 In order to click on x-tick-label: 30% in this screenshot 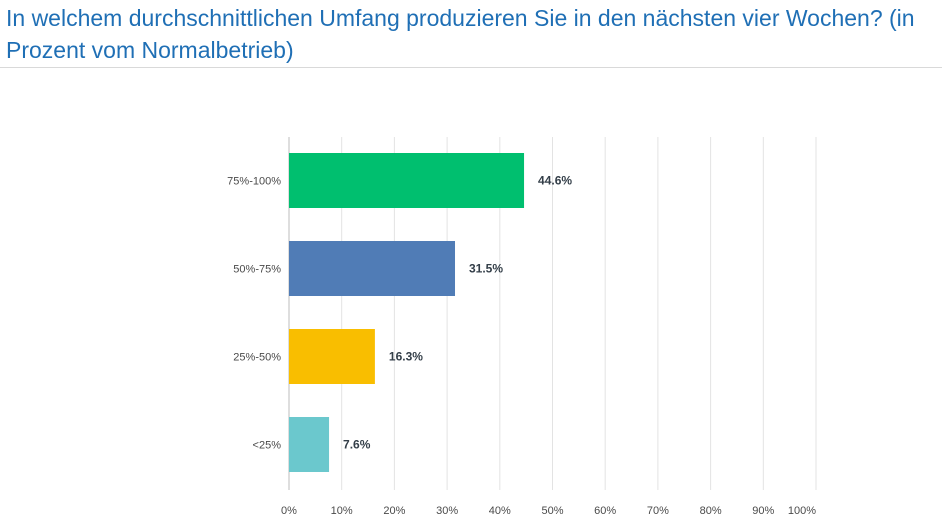, I will do `click(447, 511)`.